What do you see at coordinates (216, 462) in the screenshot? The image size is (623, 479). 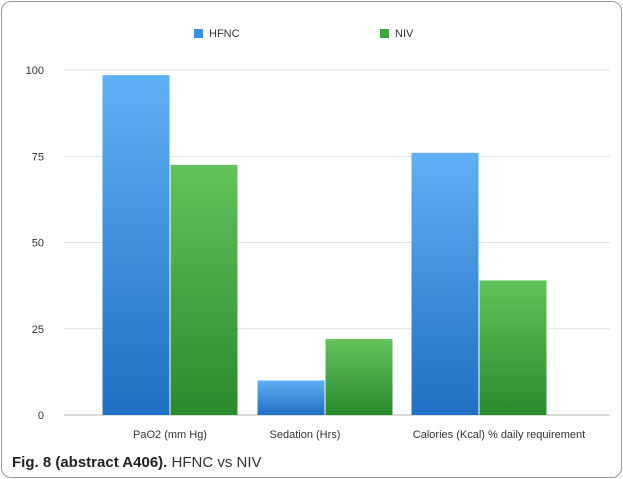 I see `caption-text: HFNC vs NIV` at bounding box center [216, 462].